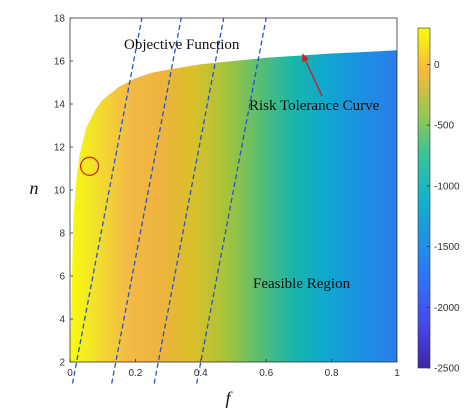 This screenshot has width=474, height=413. I want to click on x-tick-label: 0, so click(70, 373).